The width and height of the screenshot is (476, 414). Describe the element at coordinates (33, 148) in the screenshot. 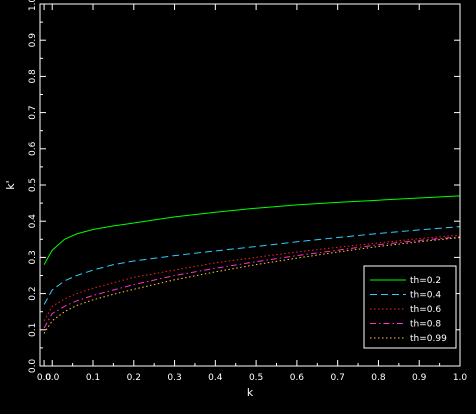

I see `y-tick-label: 0.6` at that location.